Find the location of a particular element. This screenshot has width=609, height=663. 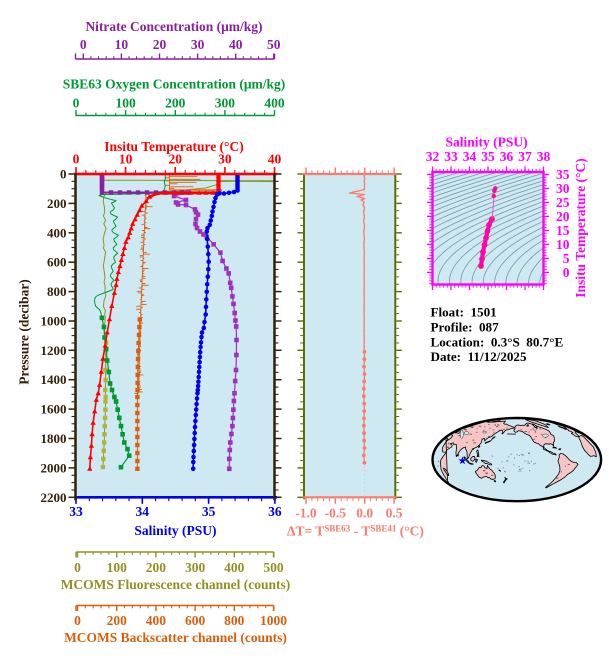

svg-text:MCOMS Fluorescence channel (co: MCOMS Fluorescence channel (counts) is located at coordinates (176, 584).